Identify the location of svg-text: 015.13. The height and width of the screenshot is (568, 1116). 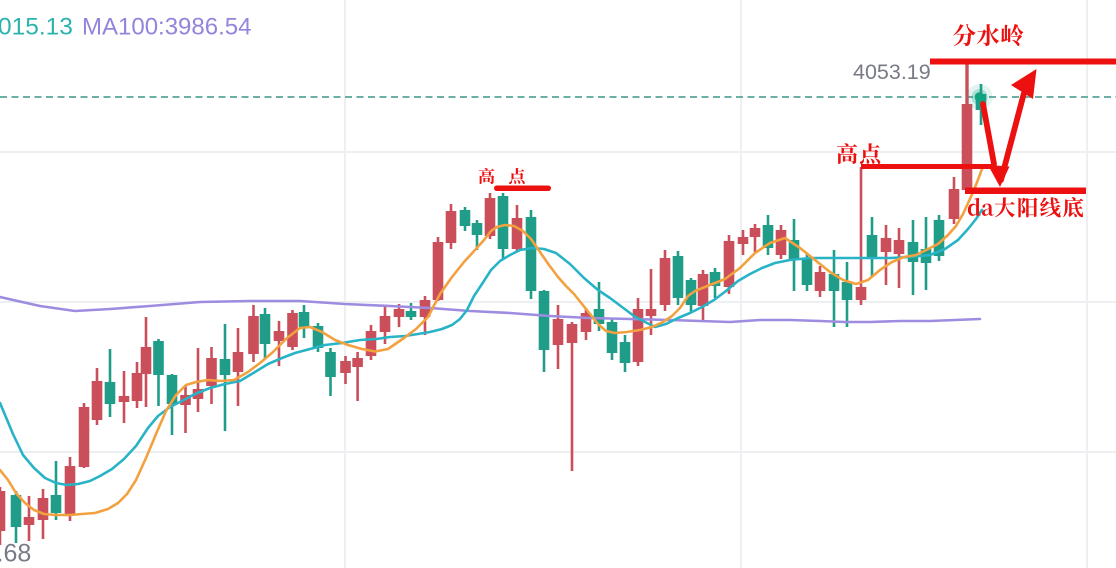
(36, 27).